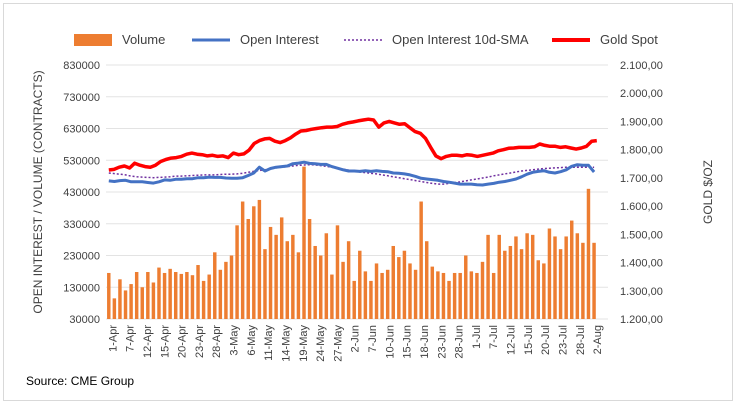 The height and width of the screenshot is (407, 738). What do you see at coordinates (641, 264) in the screenshot?
I see `right-tick-label: 1.400,00` at bounding box center [641, 264].